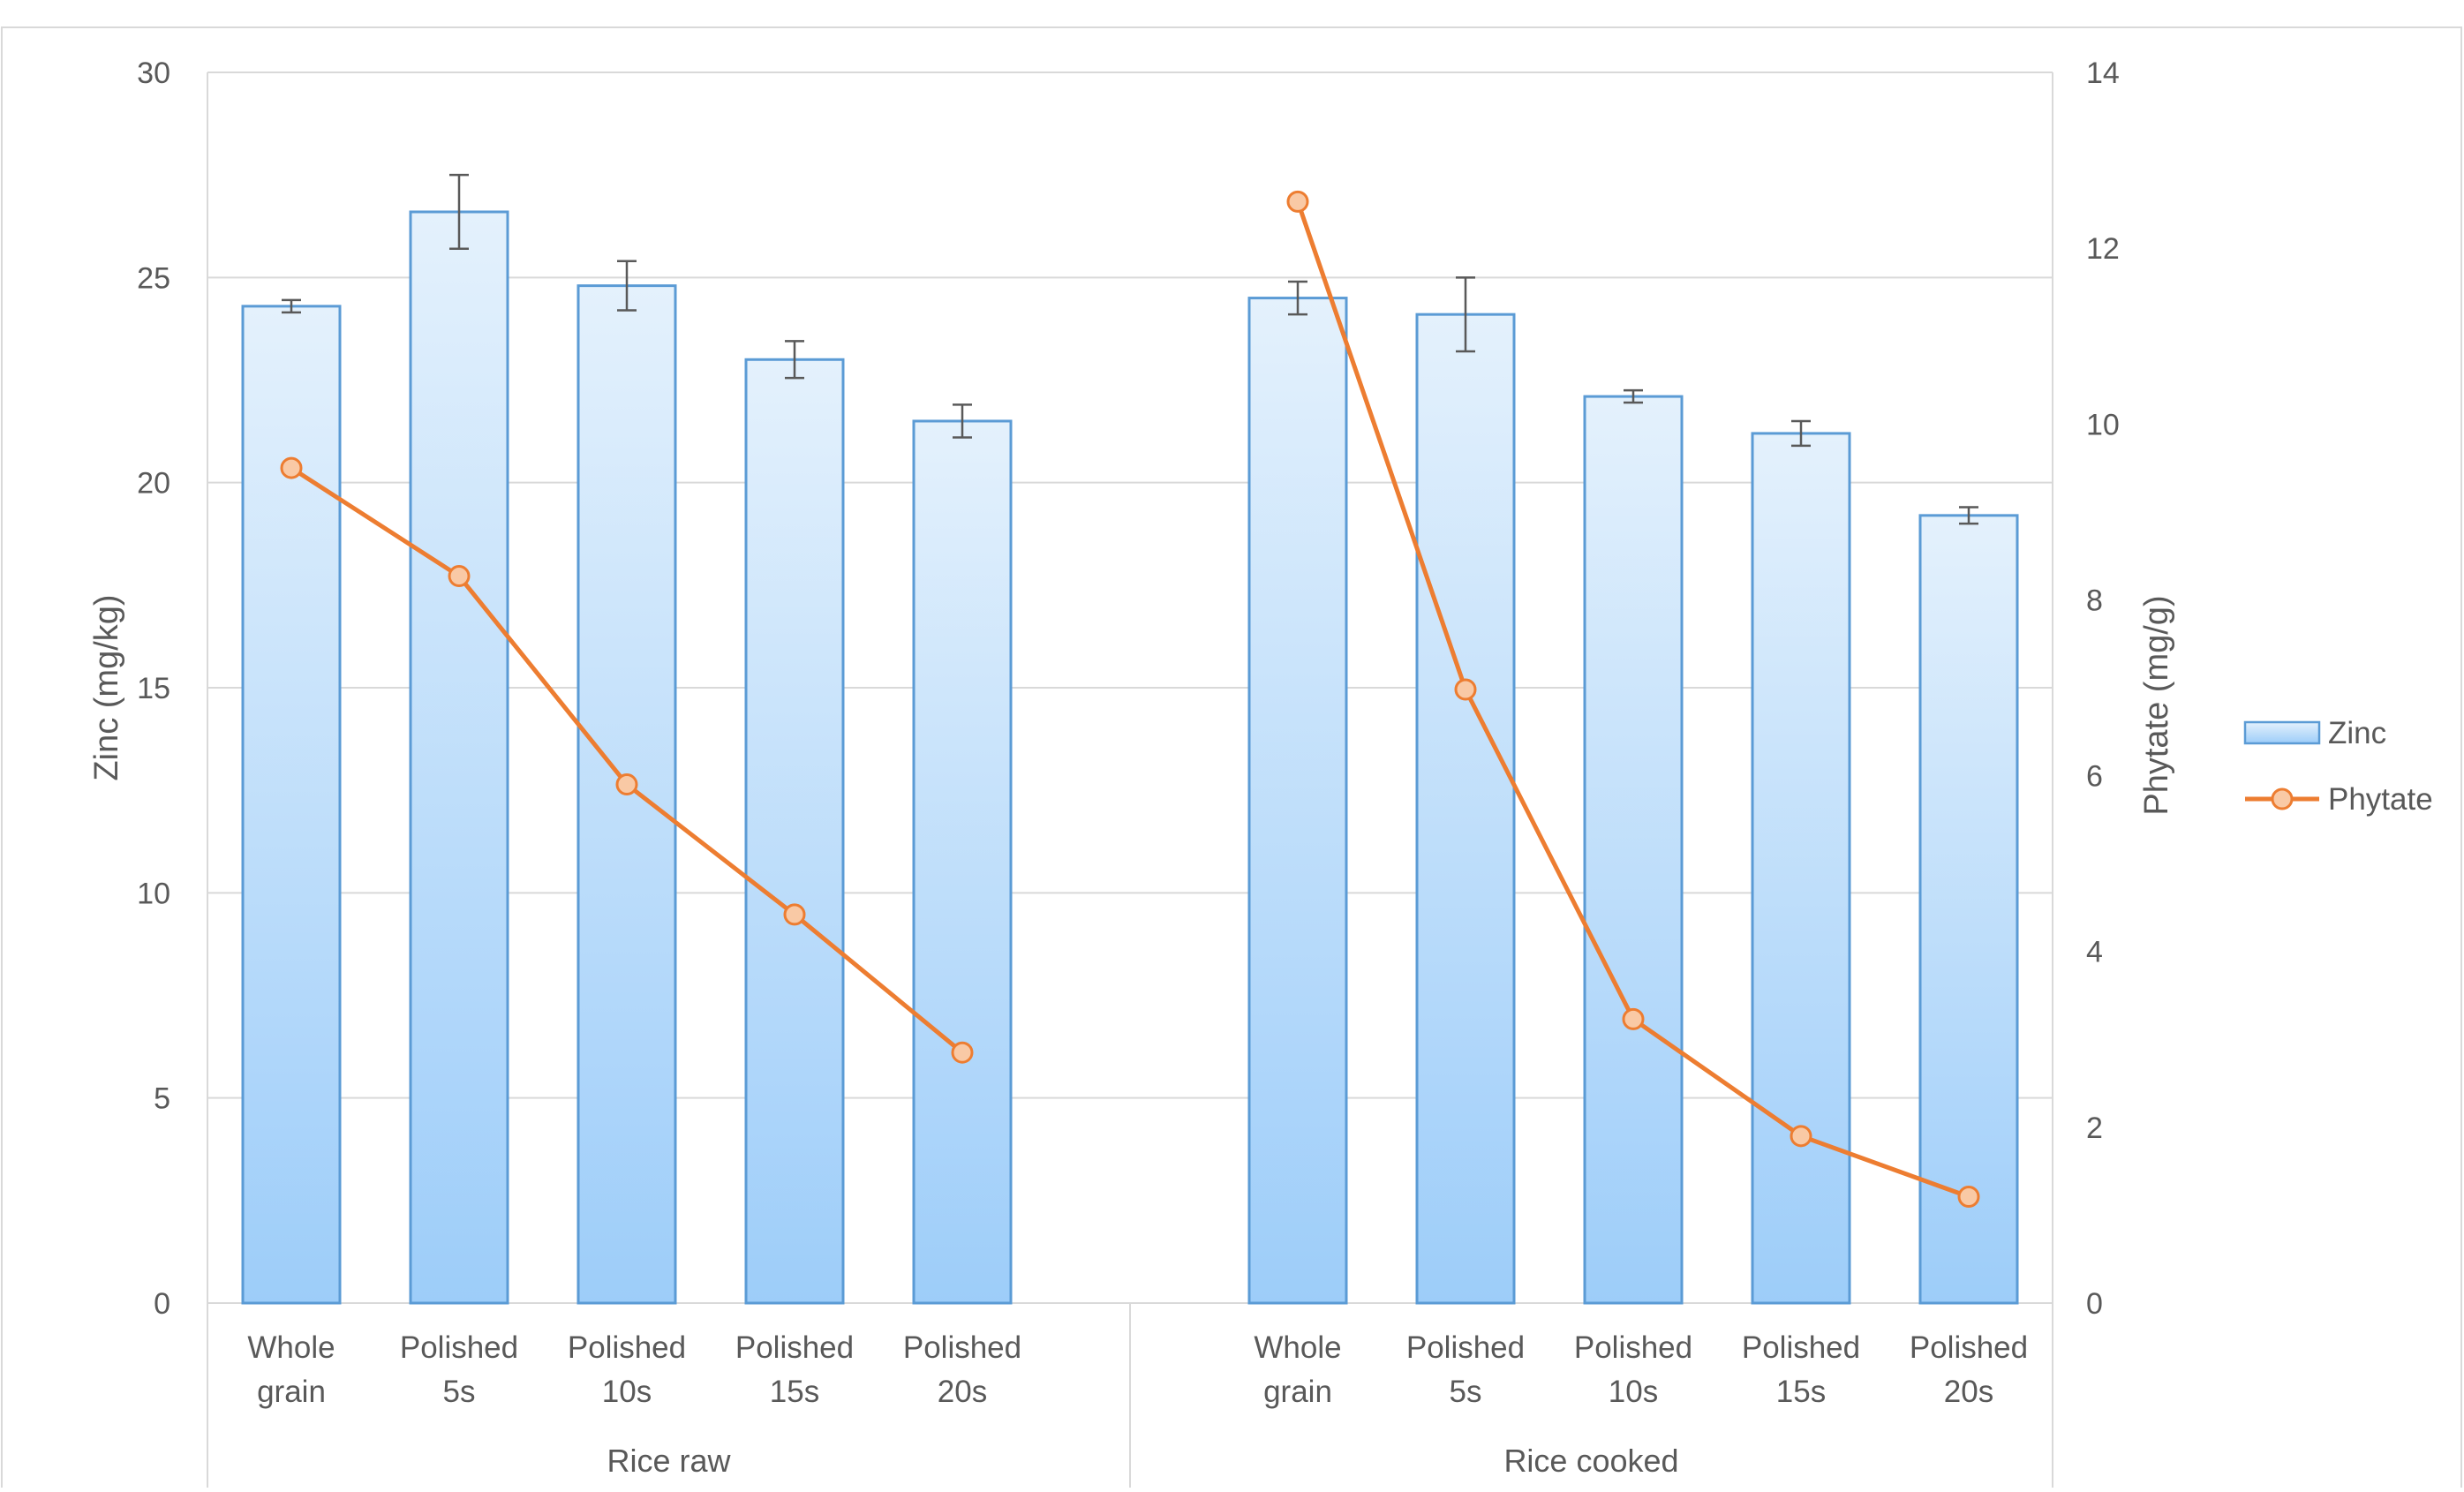 The width and height of the screenshot is (2464, 1492). What do you see at coordinates (2094, 1128) in the screenshot?
I see `y2-tick-label: 2` at bounding box center [2094, 1128].